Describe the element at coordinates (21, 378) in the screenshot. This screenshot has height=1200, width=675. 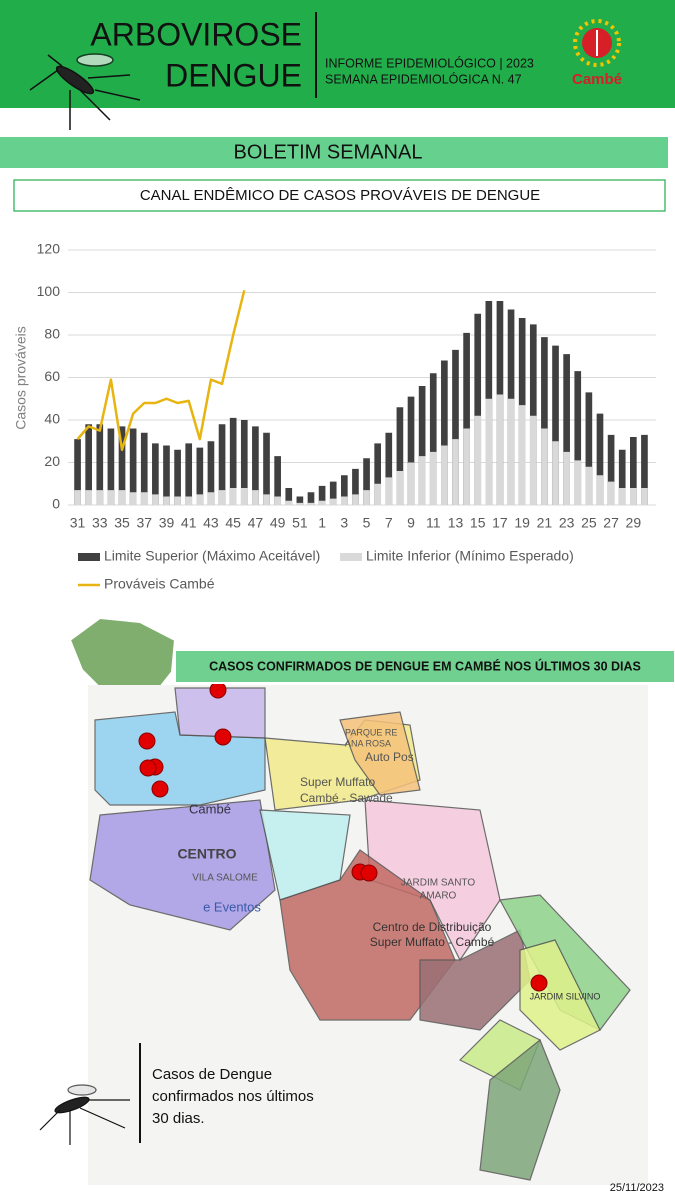
I see `y-axis-label: Casos prováveis` at that location.